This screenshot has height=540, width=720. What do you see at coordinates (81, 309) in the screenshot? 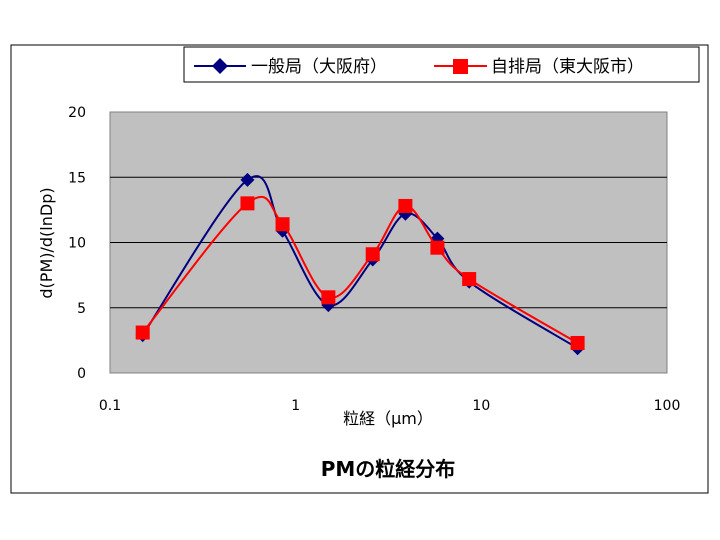
I see `y-tick-label: 5` at bounding box center [81, 309].